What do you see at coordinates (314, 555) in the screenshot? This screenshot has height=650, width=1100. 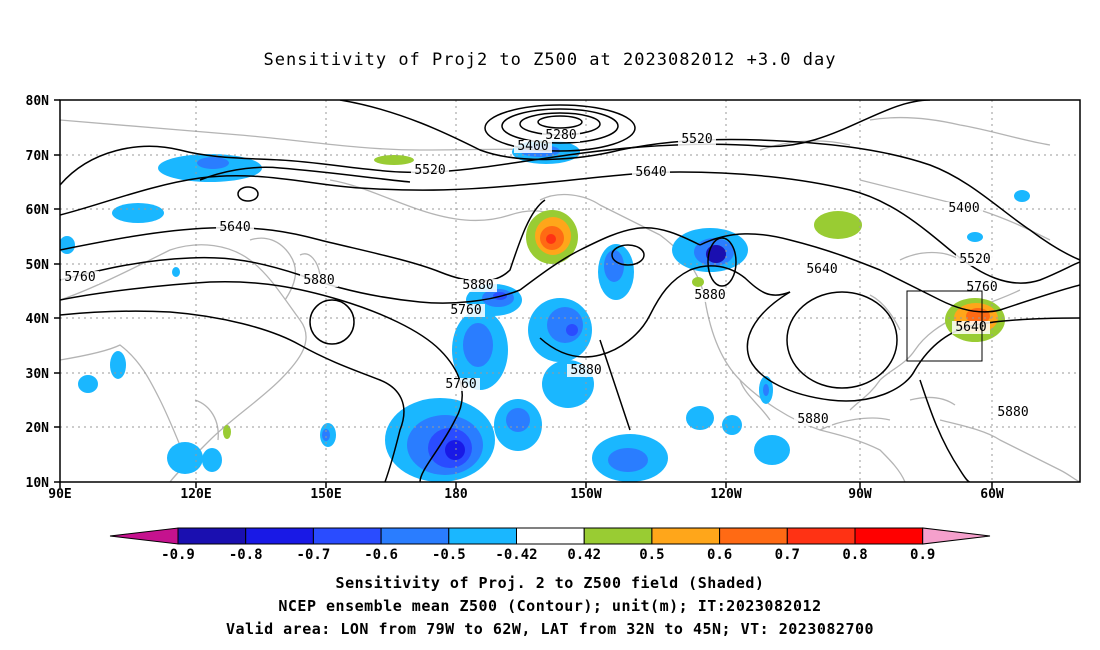 I see `colorbar-label: -0.7` at bounding box center [314, 555].